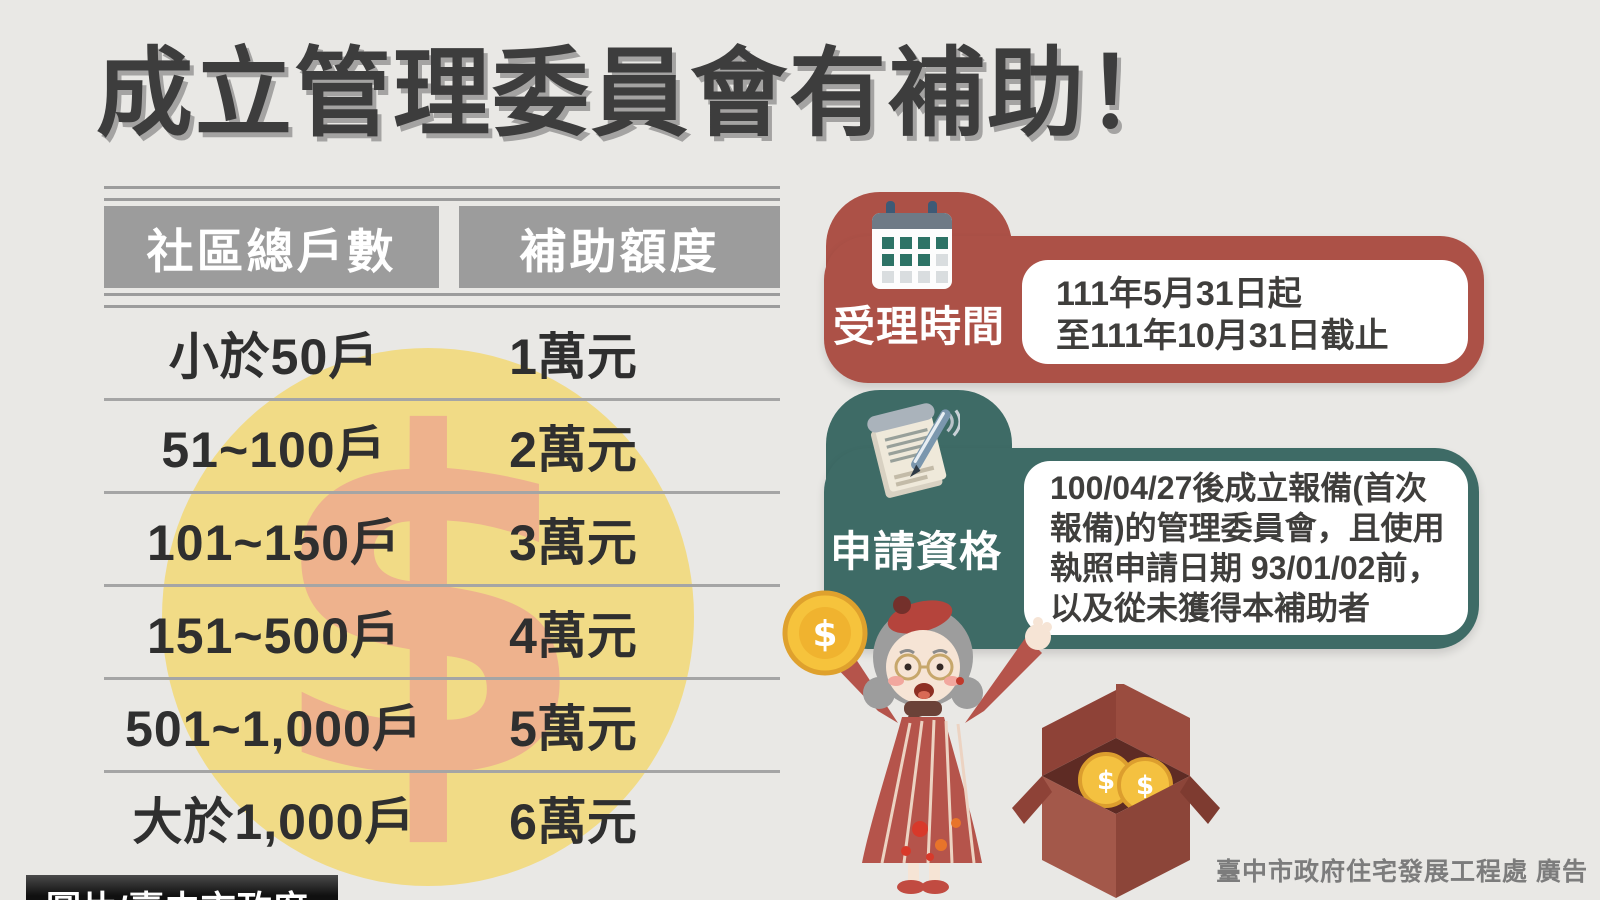  I want to click on subsidy-cell: 6萬元, so click(573, 822).